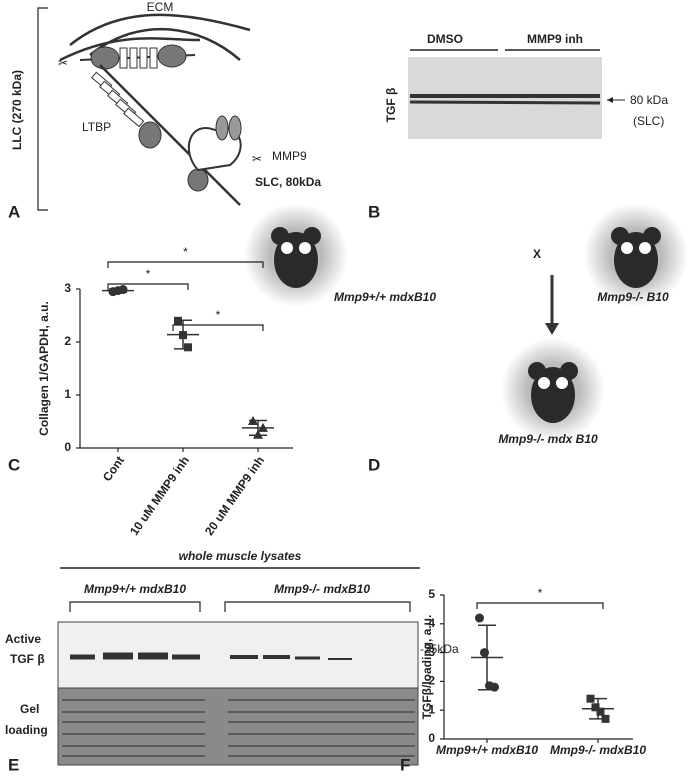 The image size is (700, 776). What do you see at coordinates (427, 667) in the screenshot?
I see `y-axis-label: TGFβ/loading, a.u.` at bounding box center [427, 667].